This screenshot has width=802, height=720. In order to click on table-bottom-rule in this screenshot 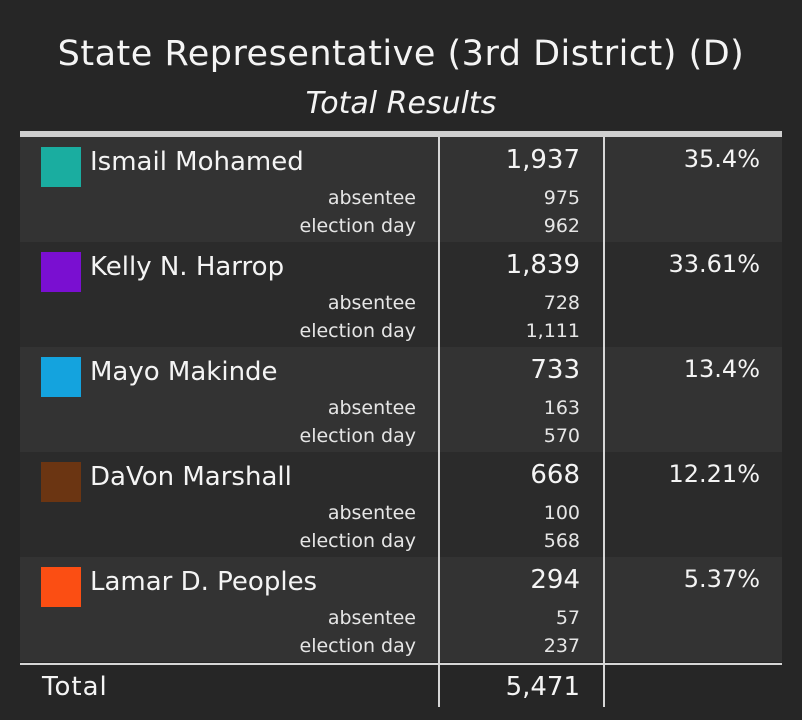, I will do `click(401, 664)`.